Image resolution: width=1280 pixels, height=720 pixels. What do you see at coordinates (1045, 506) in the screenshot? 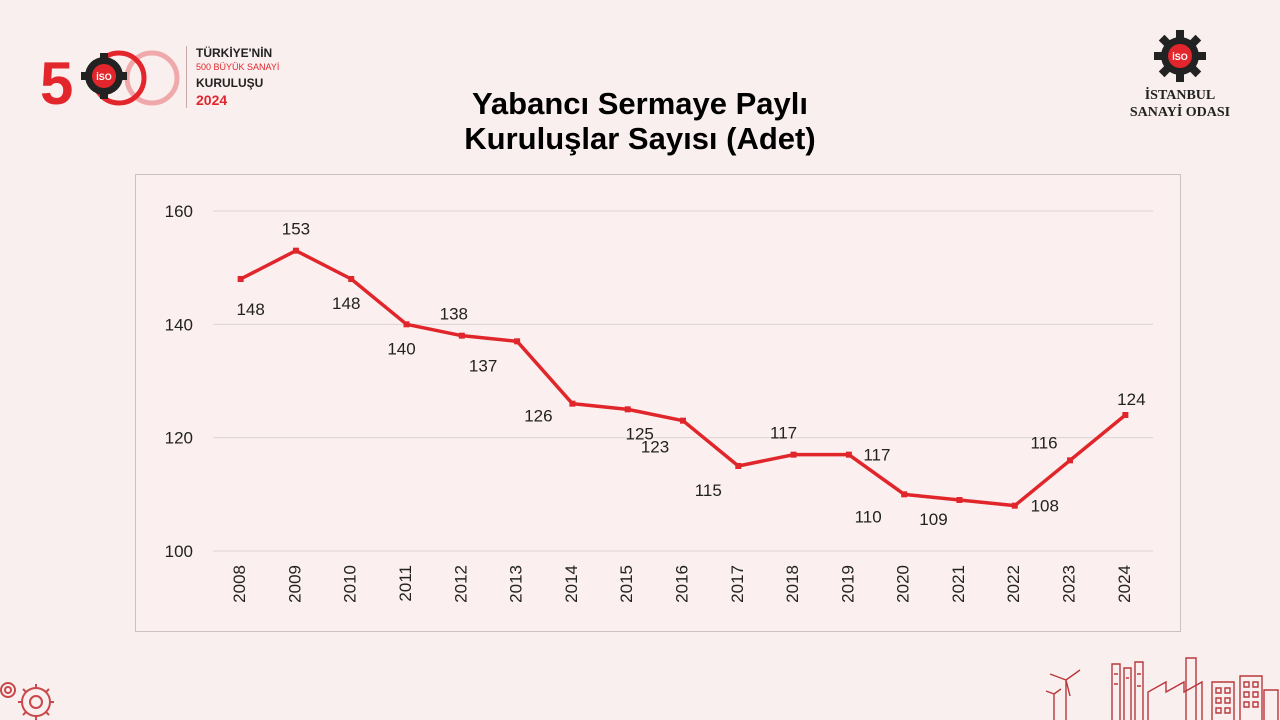
I see `data-label: 108` at bounding box center [1045, 506].